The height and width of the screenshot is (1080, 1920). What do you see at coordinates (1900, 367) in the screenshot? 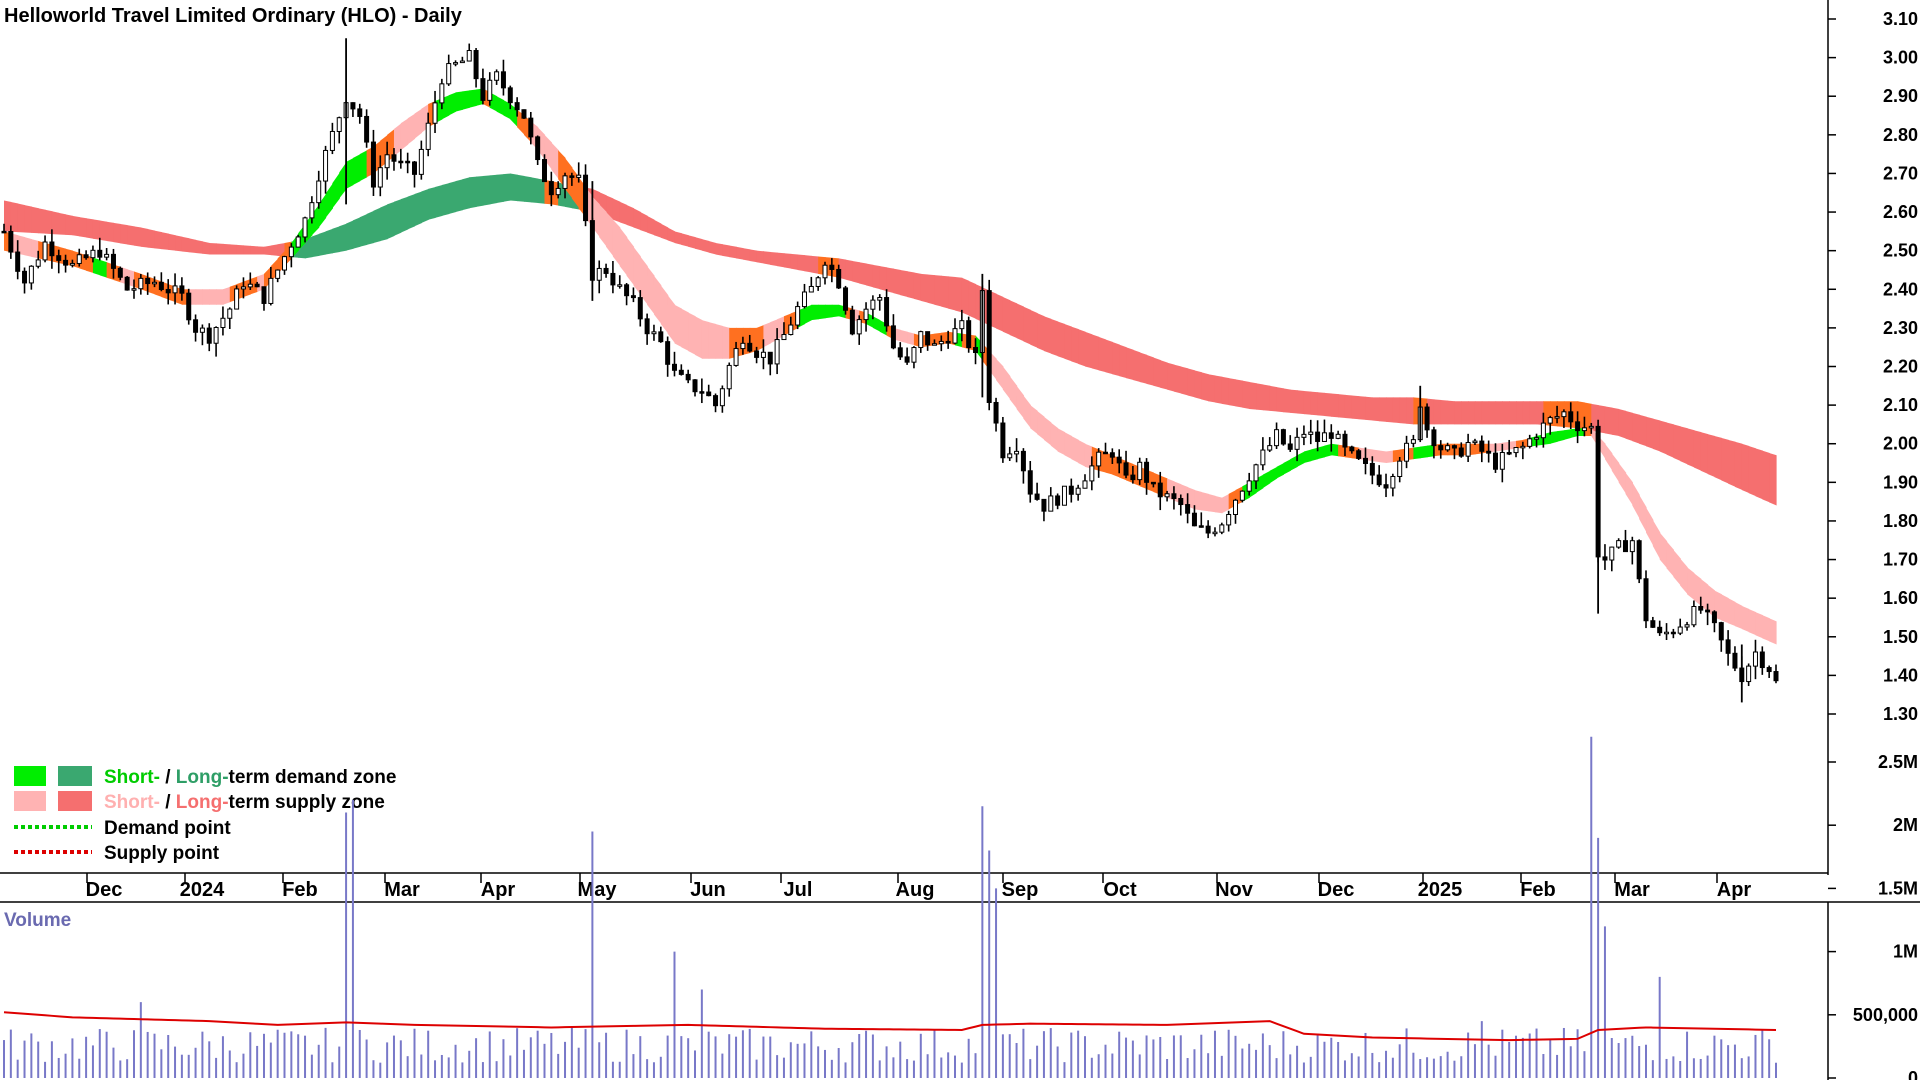
I see `price-tick-label: 2.20` at bounding box center [1900, 367].